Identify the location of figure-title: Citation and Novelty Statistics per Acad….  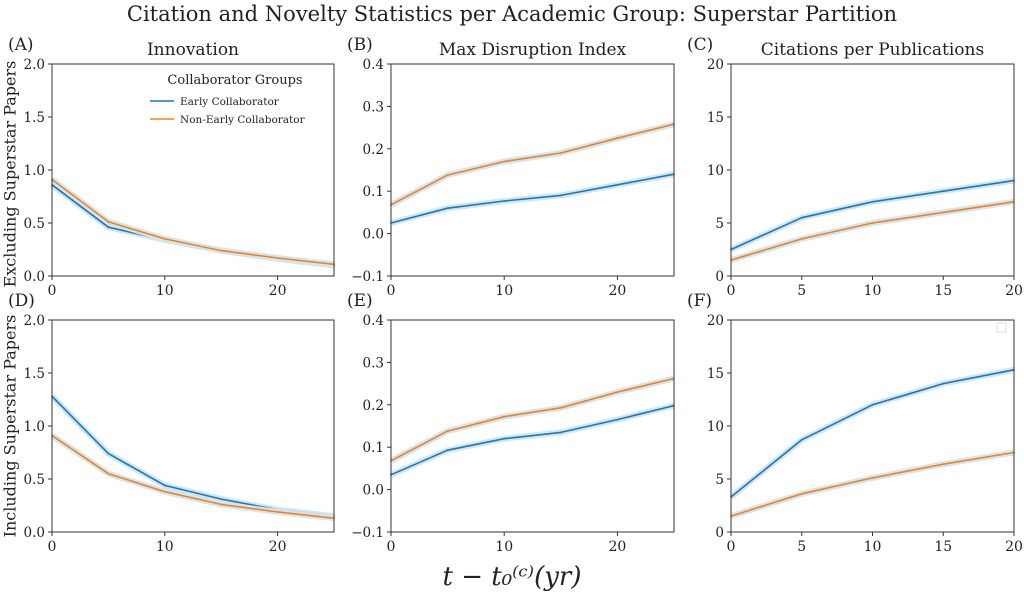
(512, 14).